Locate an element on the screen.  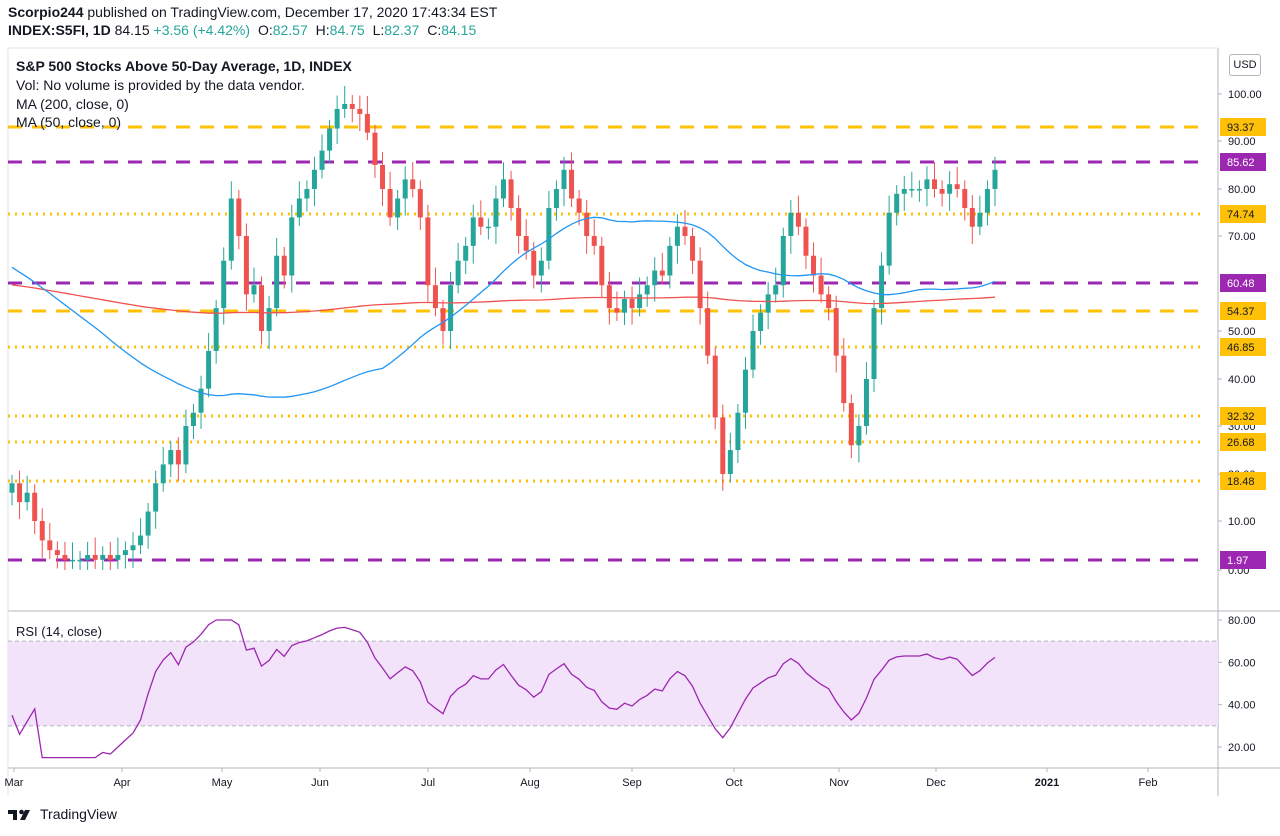
level-price-label: 32.32 is located at coordinates (1241, 417).